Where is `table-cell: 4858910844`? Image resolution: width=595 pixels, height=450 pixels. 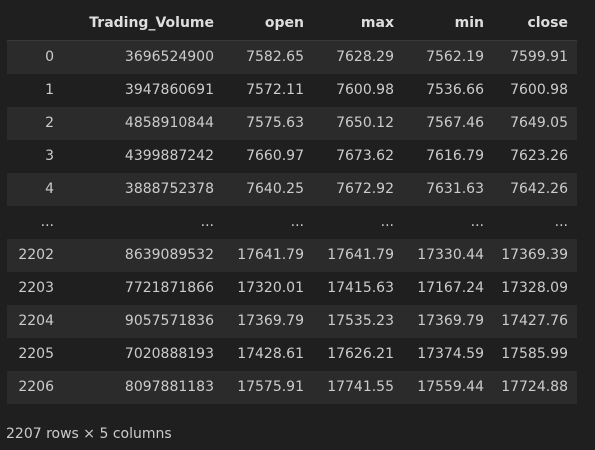
table-cell: 4858910844 is located at coordinates (169, 123).